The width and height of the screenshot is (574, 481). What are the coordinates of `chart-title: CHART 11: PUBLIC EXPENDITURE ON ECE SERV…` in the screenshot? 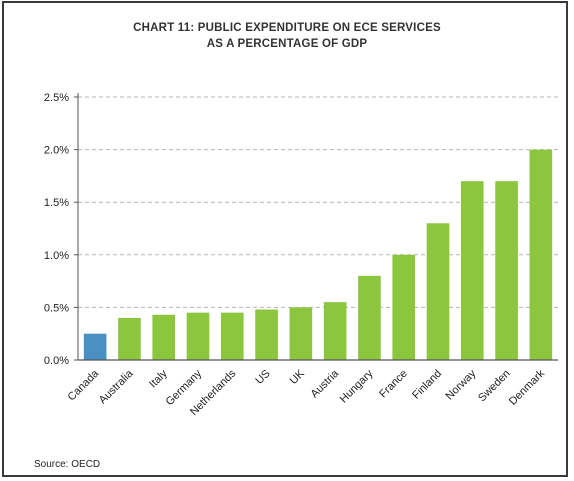 It's located at (287, 36).